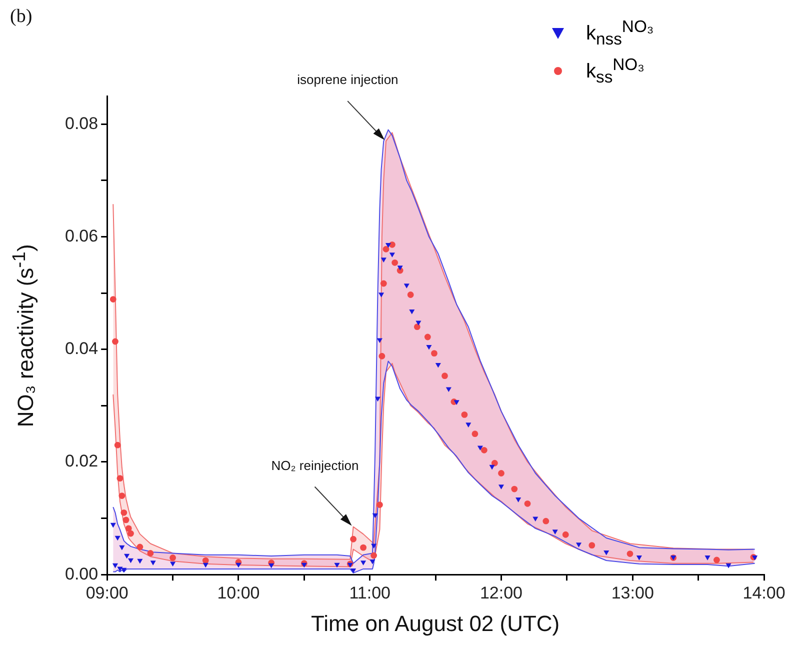  I want to click on x-tick-label: 12:00, so click(501, 592).